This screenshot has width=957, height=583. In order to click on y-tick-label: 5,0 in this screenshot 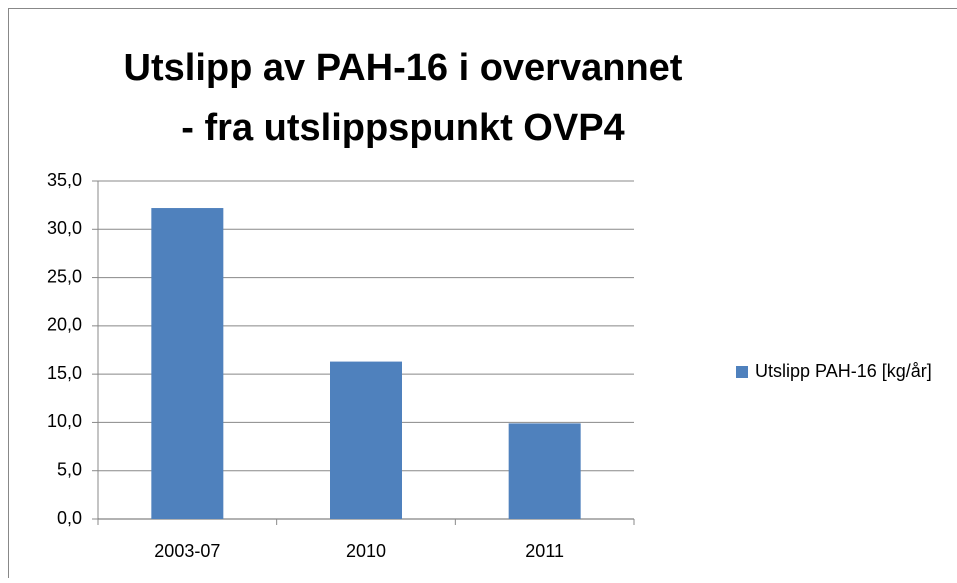, I will do `click(69, 469)`.